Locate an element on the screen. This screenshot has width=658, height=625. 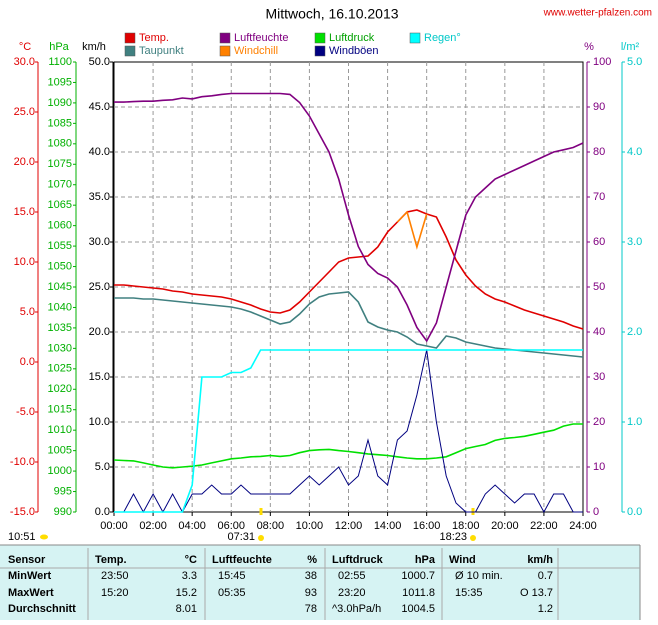
table-cell: 1004.5 is located at coordinates (418, 609).